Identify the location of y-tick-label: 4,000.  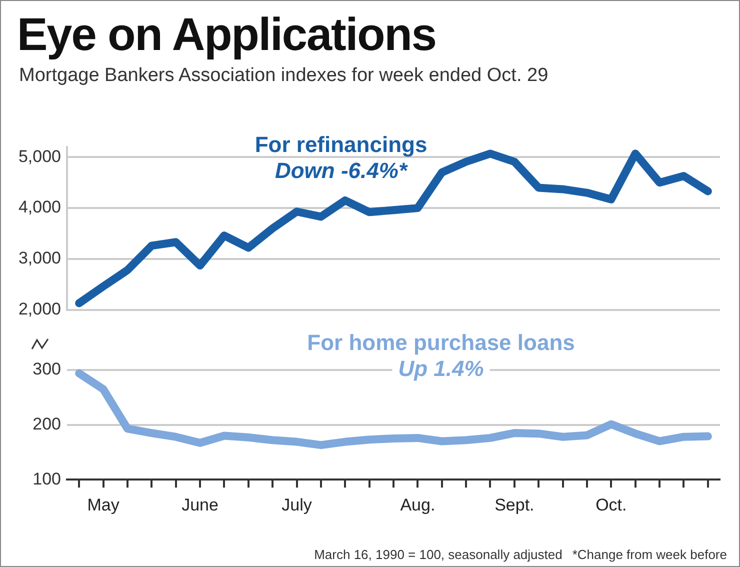
(39, 207).